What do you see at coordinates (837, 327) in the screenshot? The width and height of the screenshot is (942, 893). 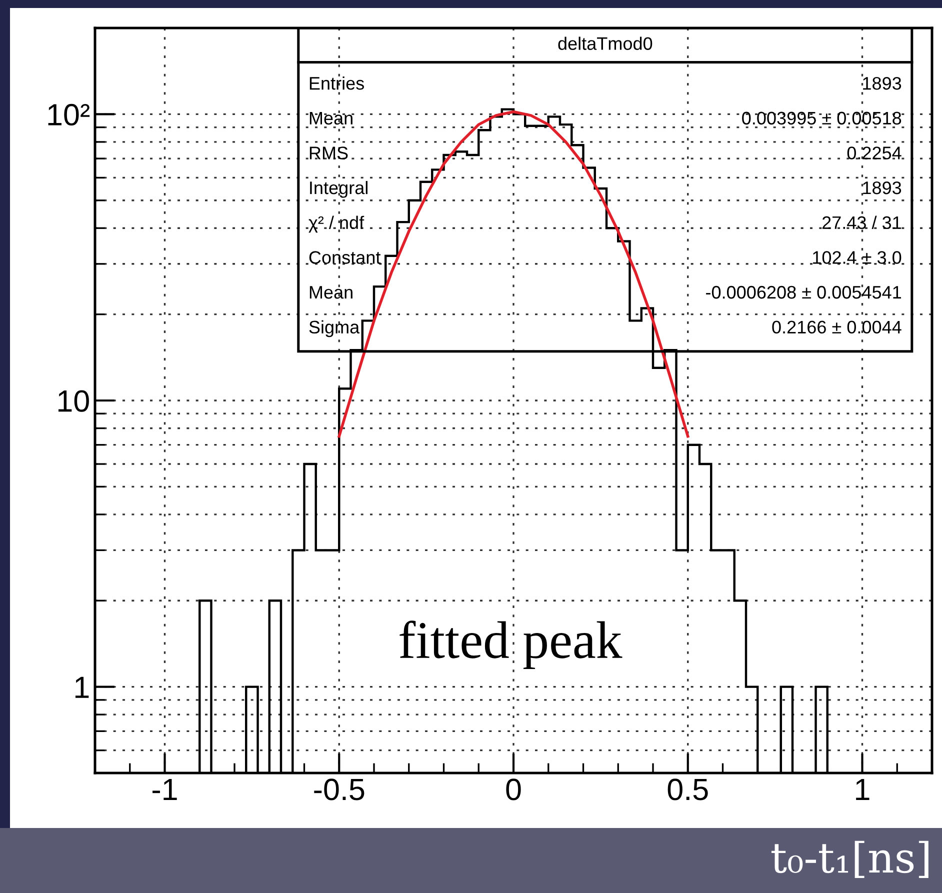 I see `annotation: 0.2166 ± 0.0044` at bounding box center [837, 327].